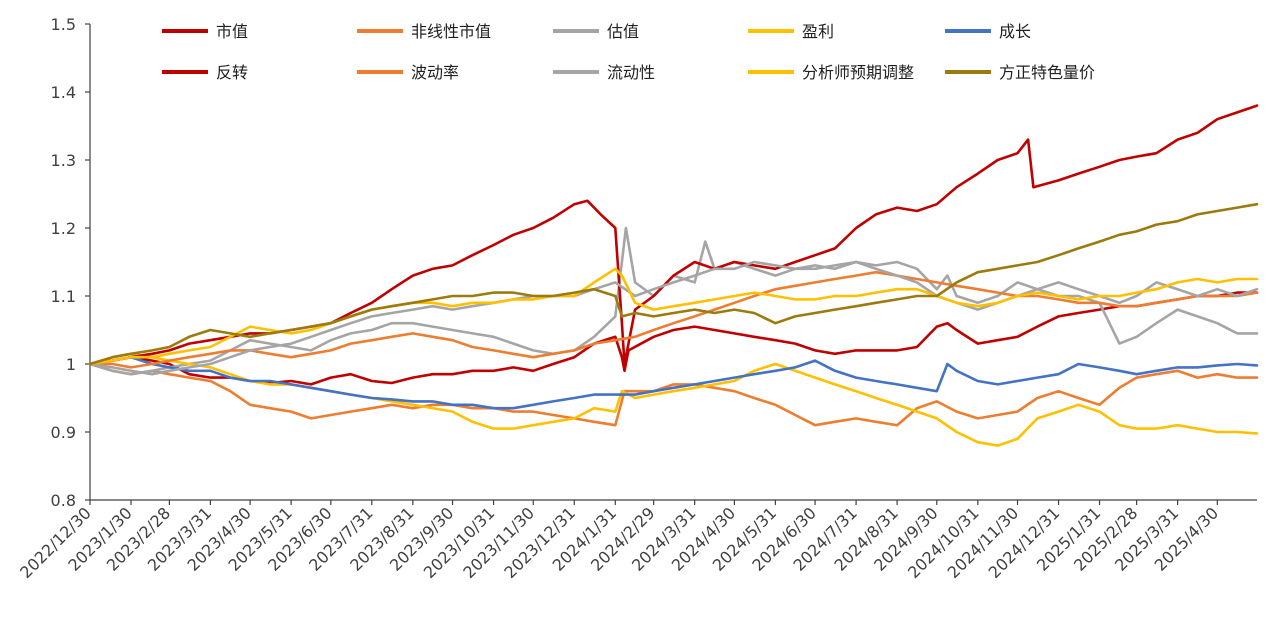 Image resolution: width=1275 pixels, height=618 pixels. What do you see at coordinates (451, 31) in the screenshot?
I see `legend-label: 非线性市值` at bounding box center [451, 31].